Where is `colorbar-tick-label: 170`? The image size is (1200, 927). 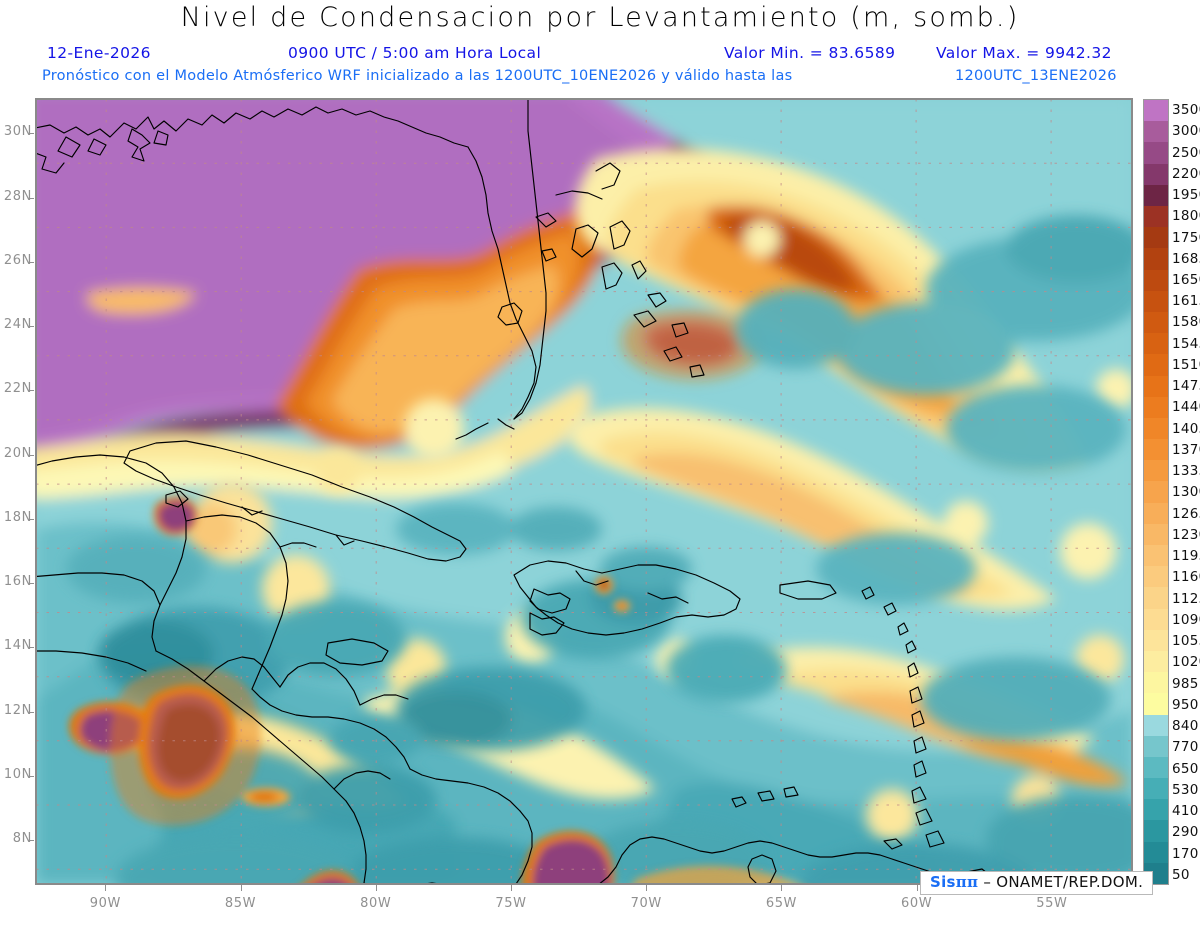
colorbar-tick-label: 170 is located at coordinates (1185, 853).